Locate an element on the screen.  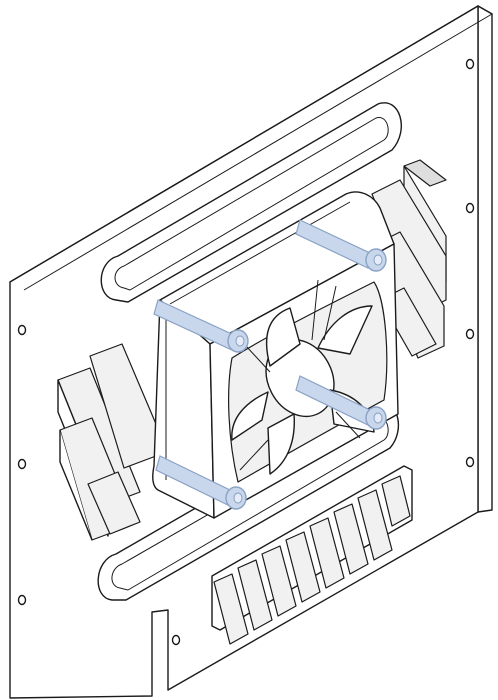
top-slot-inner is located at coordinates (251, 204).